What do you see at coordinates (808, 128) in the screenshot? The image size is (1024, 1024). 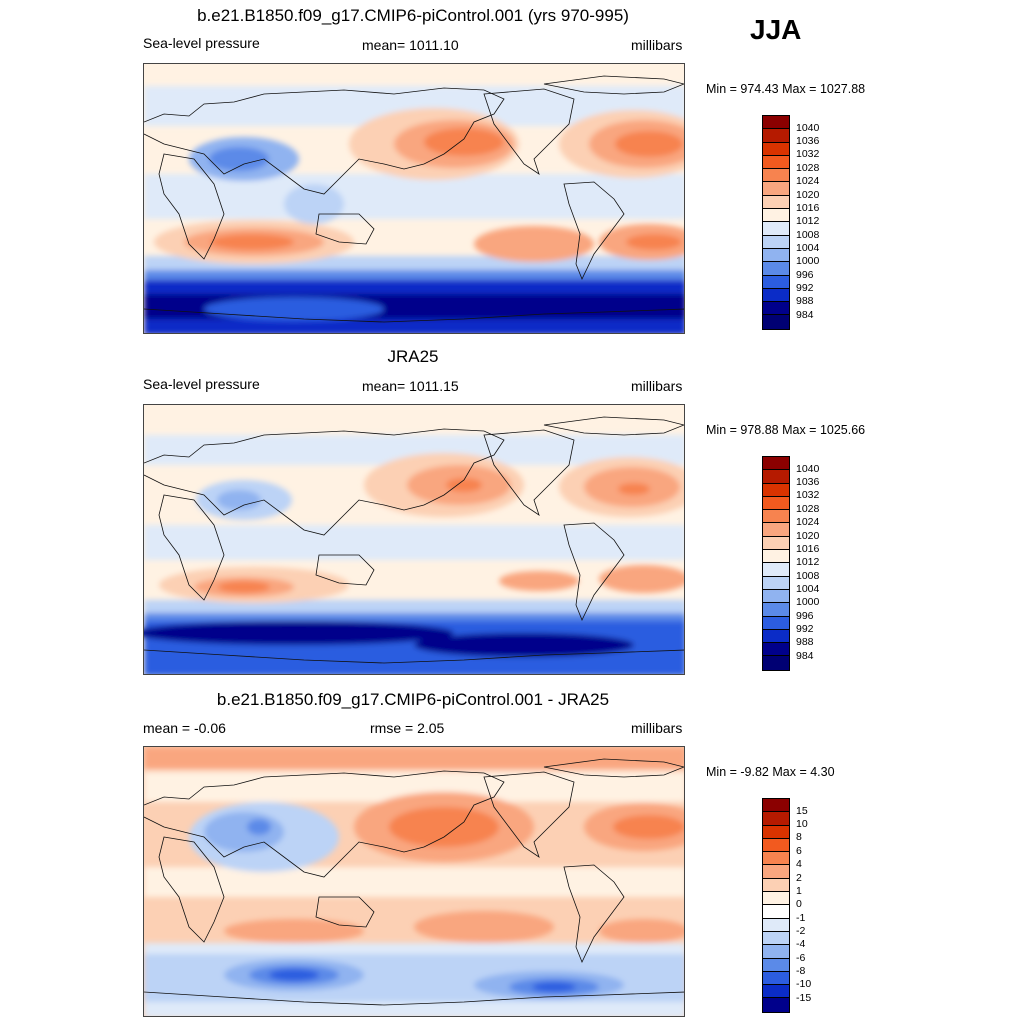 I see `panel1-tick: 1040` at bounding box center [808, 128].